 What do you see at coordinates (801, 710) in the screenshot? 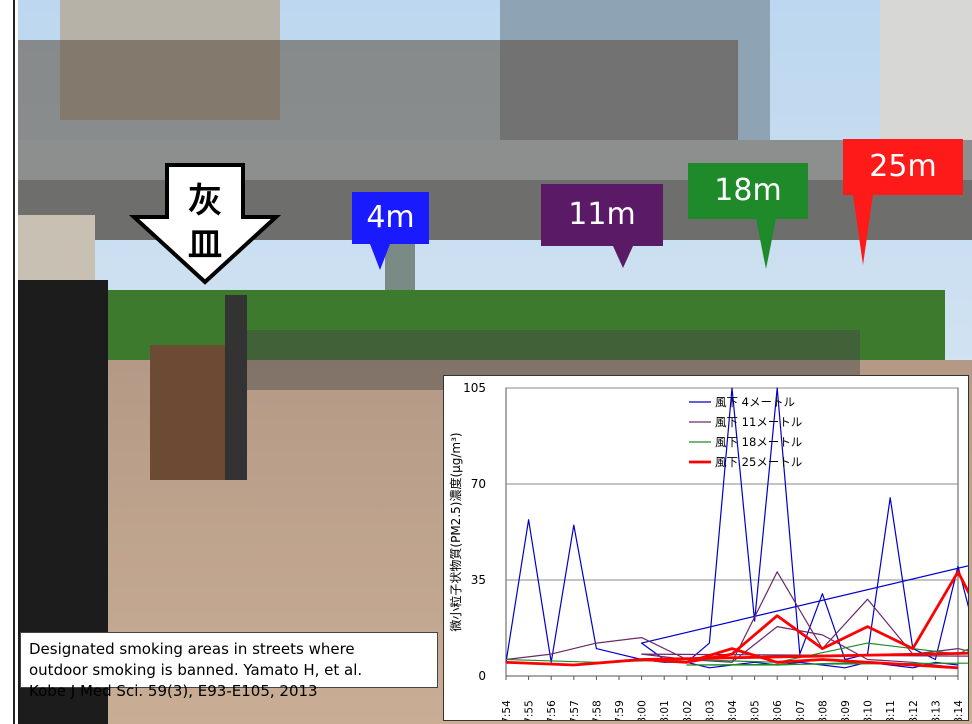
I see `x-tick-label: 8:07` at bounding box center [801, 710].